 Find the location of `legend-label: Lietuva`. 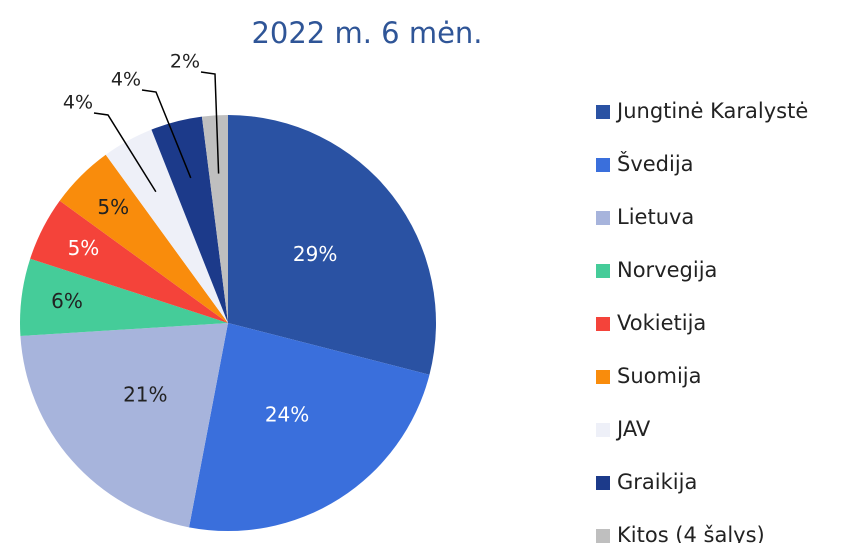

legend-label: Lietuva is located at coordinates (655, 217).